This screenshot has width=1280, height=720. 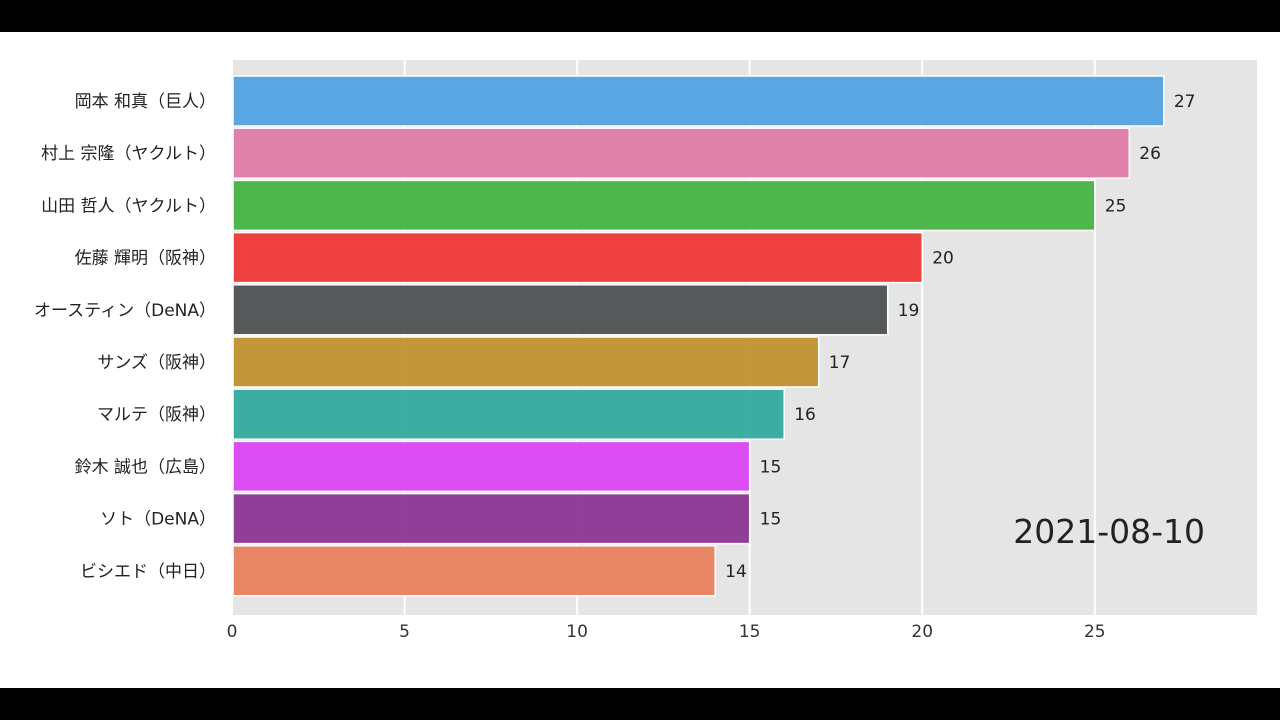 What do you see at coordinates (840, 363) in the screenshot?
I see `value-label: 17` at bounding box center [840, 363].